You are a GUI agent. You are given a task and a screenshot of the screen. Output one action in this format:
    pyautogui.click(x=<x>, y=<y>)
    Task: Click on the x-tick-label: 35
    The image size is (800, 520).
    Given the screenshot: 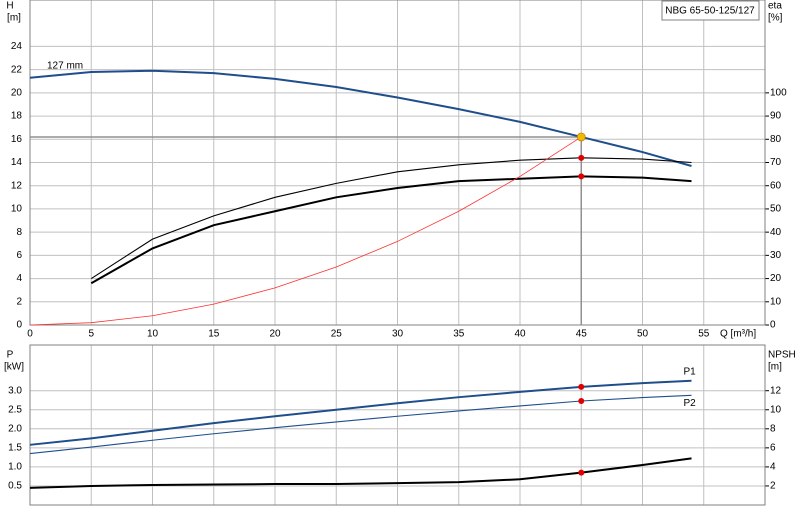 What is the action you would take?
    pyautogui.click(x=459, y=334)
    